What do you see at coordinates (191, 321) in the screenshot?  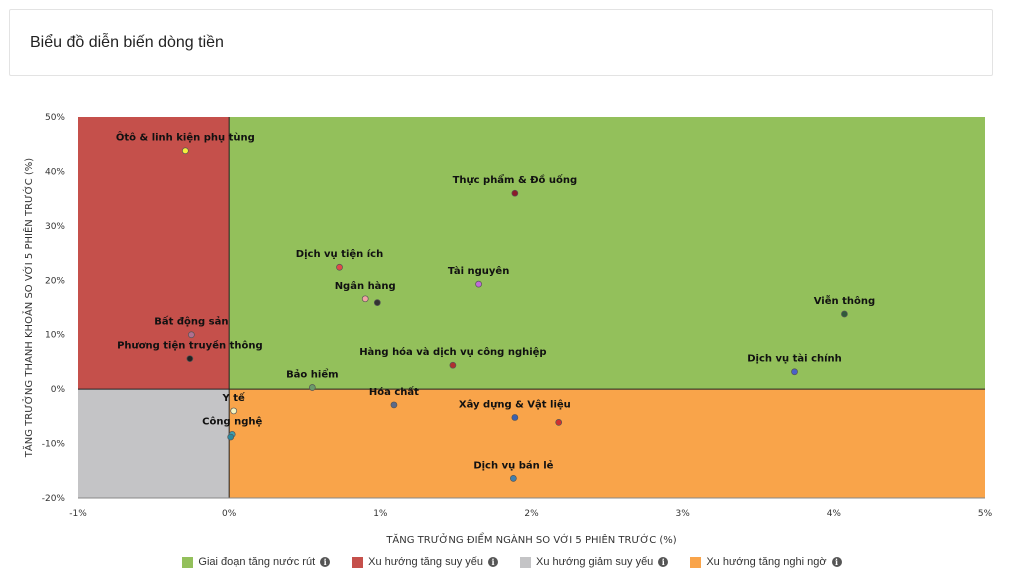 I see `data-point-label: Bất động sản` at bounding box center [191, 321].